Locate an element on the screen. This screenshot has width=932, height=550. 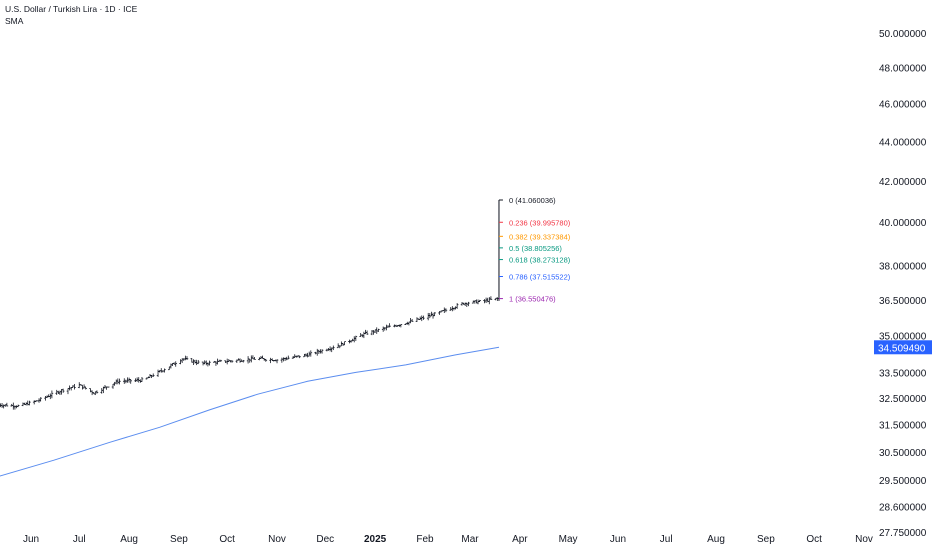
sma-layer is located at coordinates (250, 411).